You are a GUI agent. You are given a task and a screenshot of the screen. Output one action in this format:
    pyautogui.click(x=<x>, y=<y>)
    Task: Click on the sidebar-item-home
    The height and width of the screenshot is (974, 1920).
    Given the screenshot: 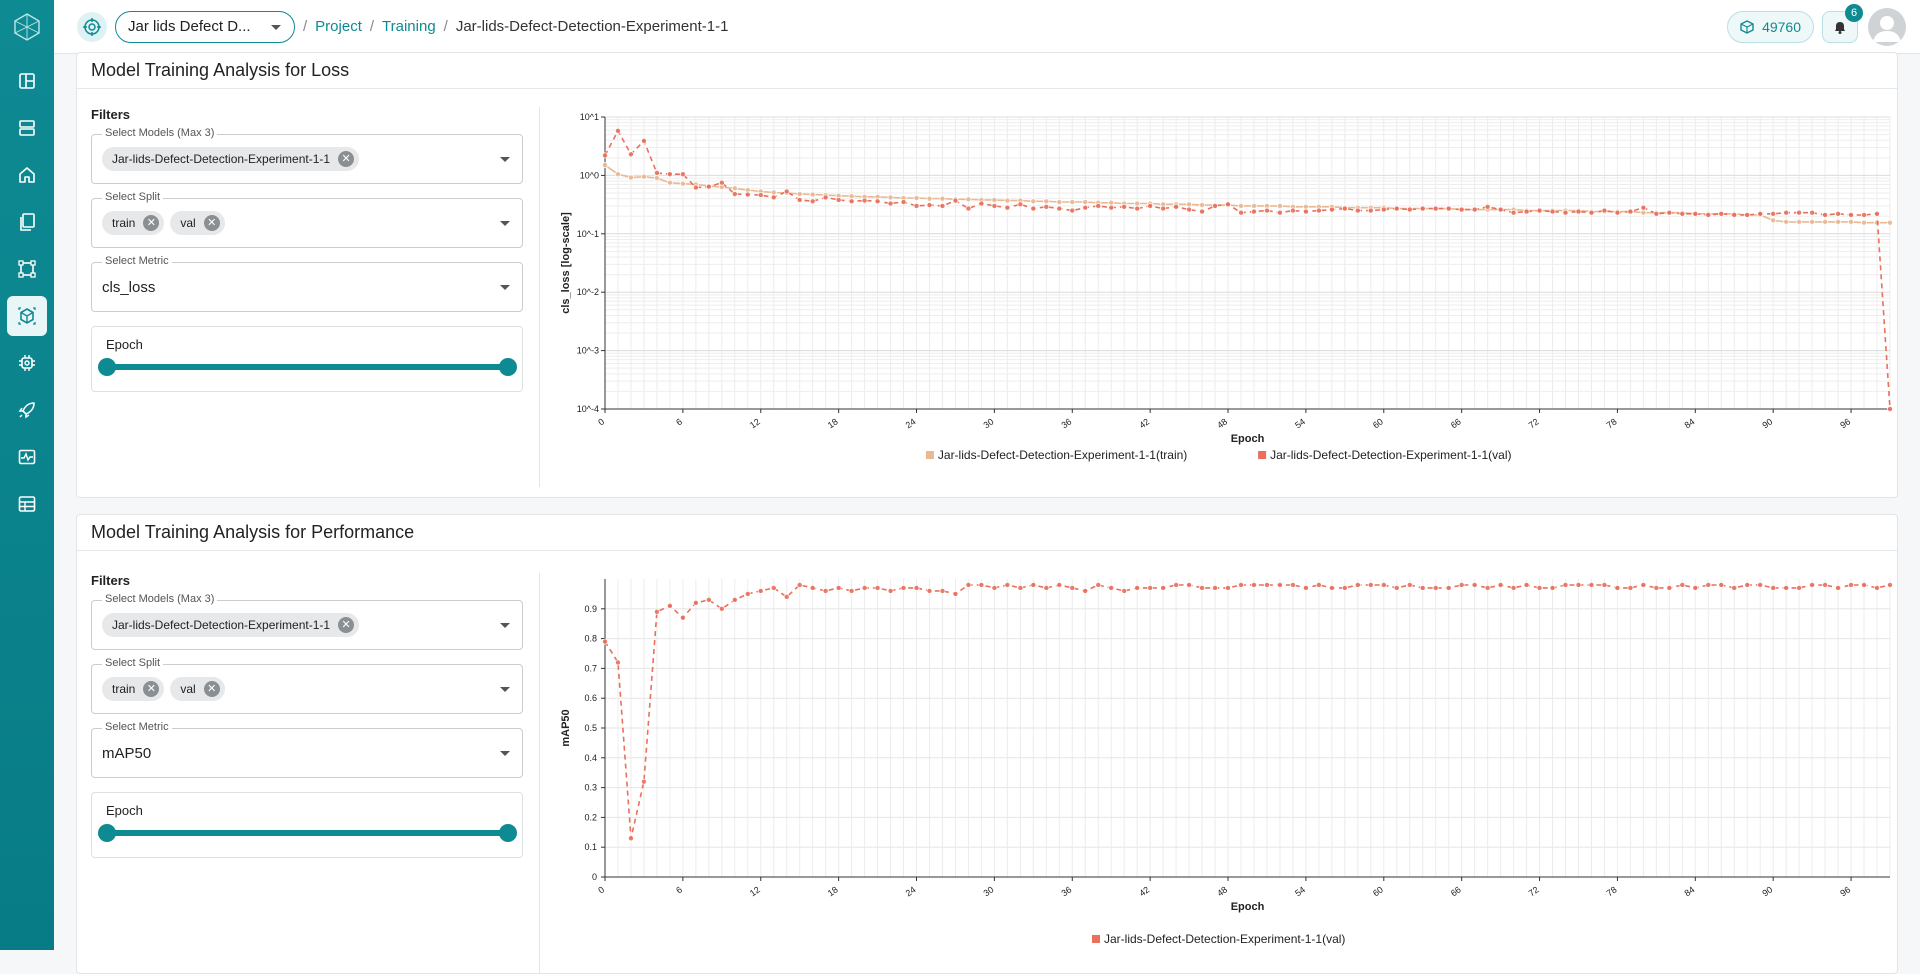 What is the action you would take?
    pyautogui.click(x=27, y=175)
    